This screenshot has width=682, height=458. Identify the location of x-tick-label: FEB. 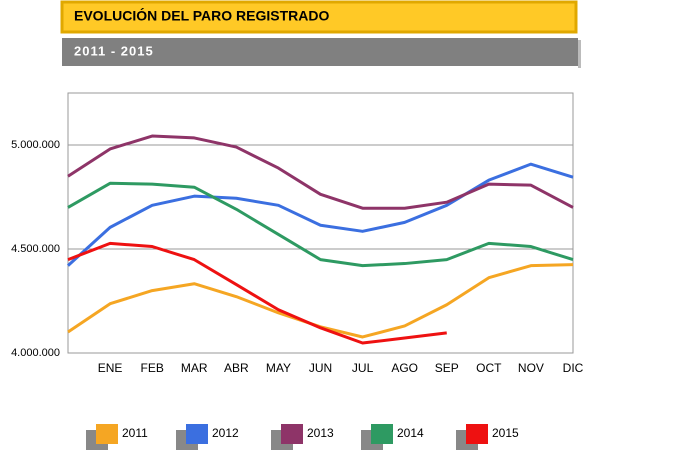
(151, 368).